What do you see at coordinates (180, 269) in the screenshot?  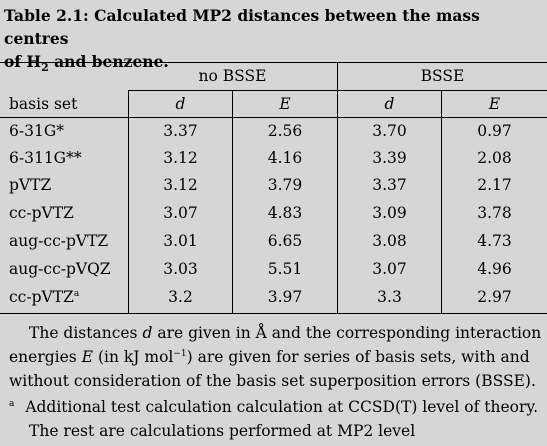 I see `nobsse-d-cell: 3.03` at bounding box center [180, 269].